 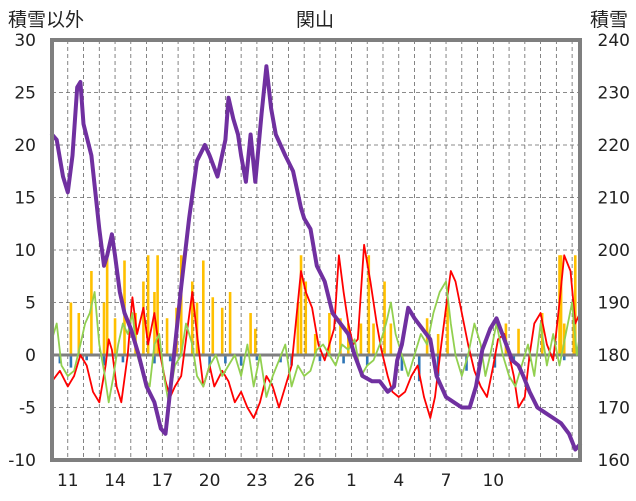 I want to click on left-tick-label: 10, so click(x=25, y=251).